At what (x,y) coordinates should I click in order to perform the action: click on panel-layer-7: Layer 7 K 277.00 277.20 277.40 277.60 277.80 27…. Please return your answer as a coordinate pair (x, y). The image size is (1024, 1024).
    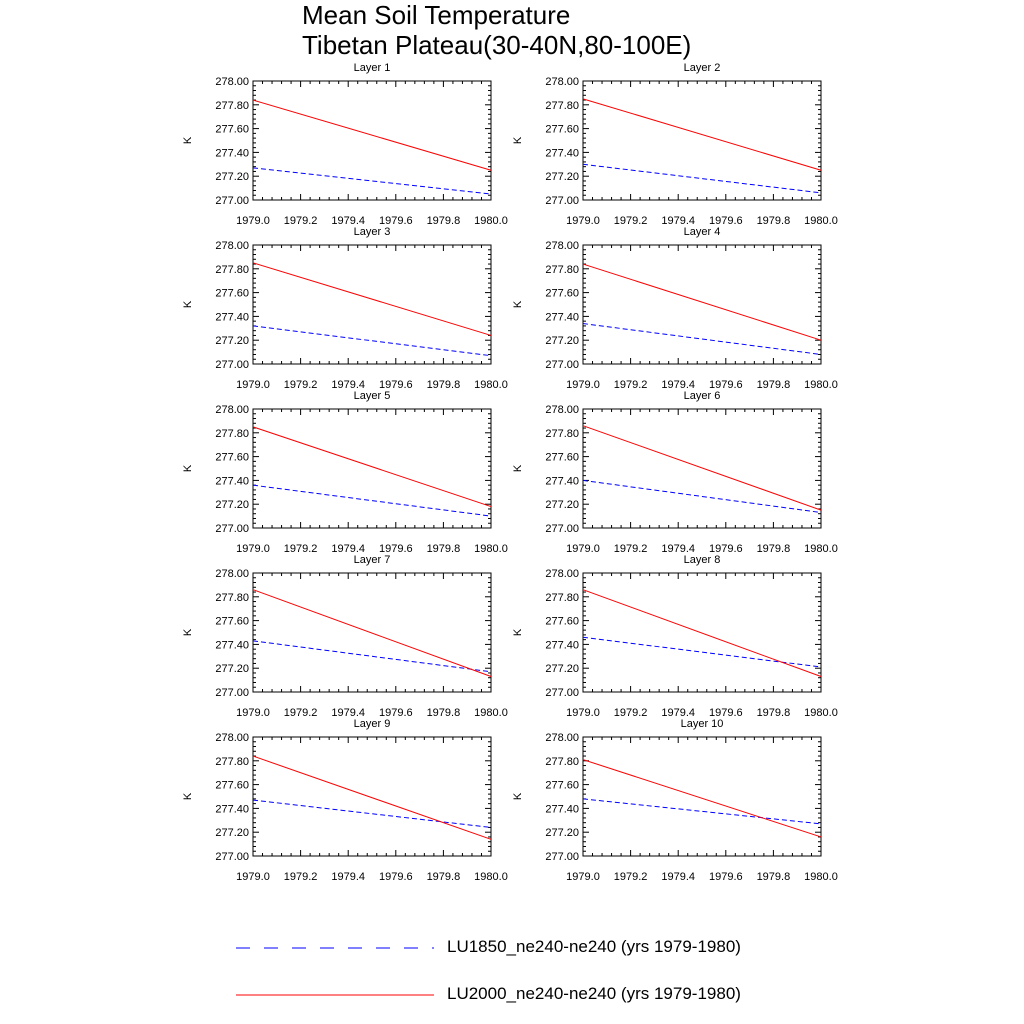
    Looking at the image, I should click on (345, 636).